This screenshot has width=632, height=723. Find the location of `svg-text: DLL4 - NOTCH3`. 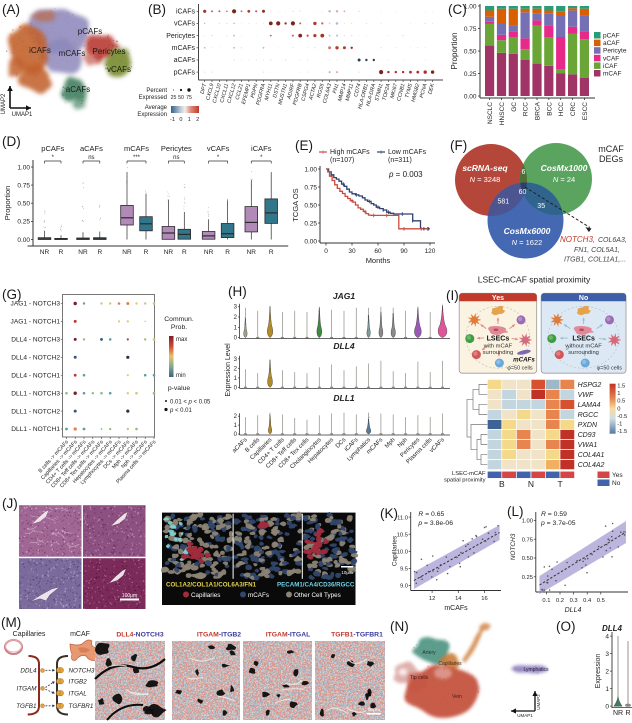

svg-text: DLL4 - NOTCH3 is located at coordinates (35, 340).